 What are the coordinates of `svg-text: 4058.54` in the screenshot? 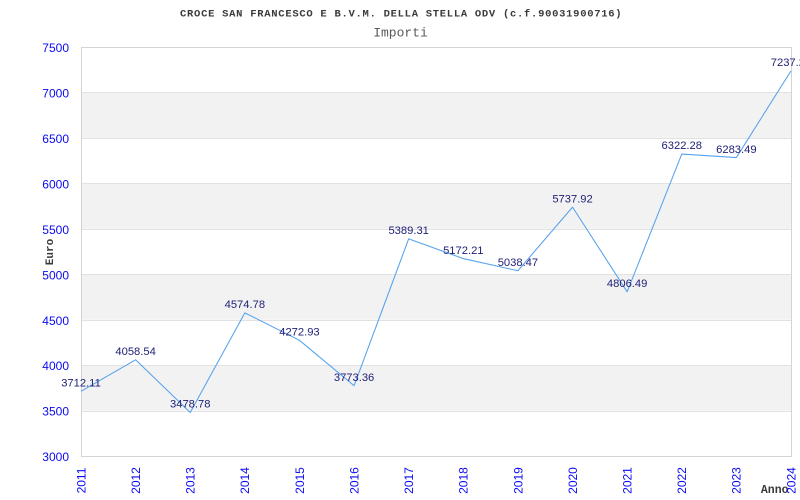 It's located at (135, 352).